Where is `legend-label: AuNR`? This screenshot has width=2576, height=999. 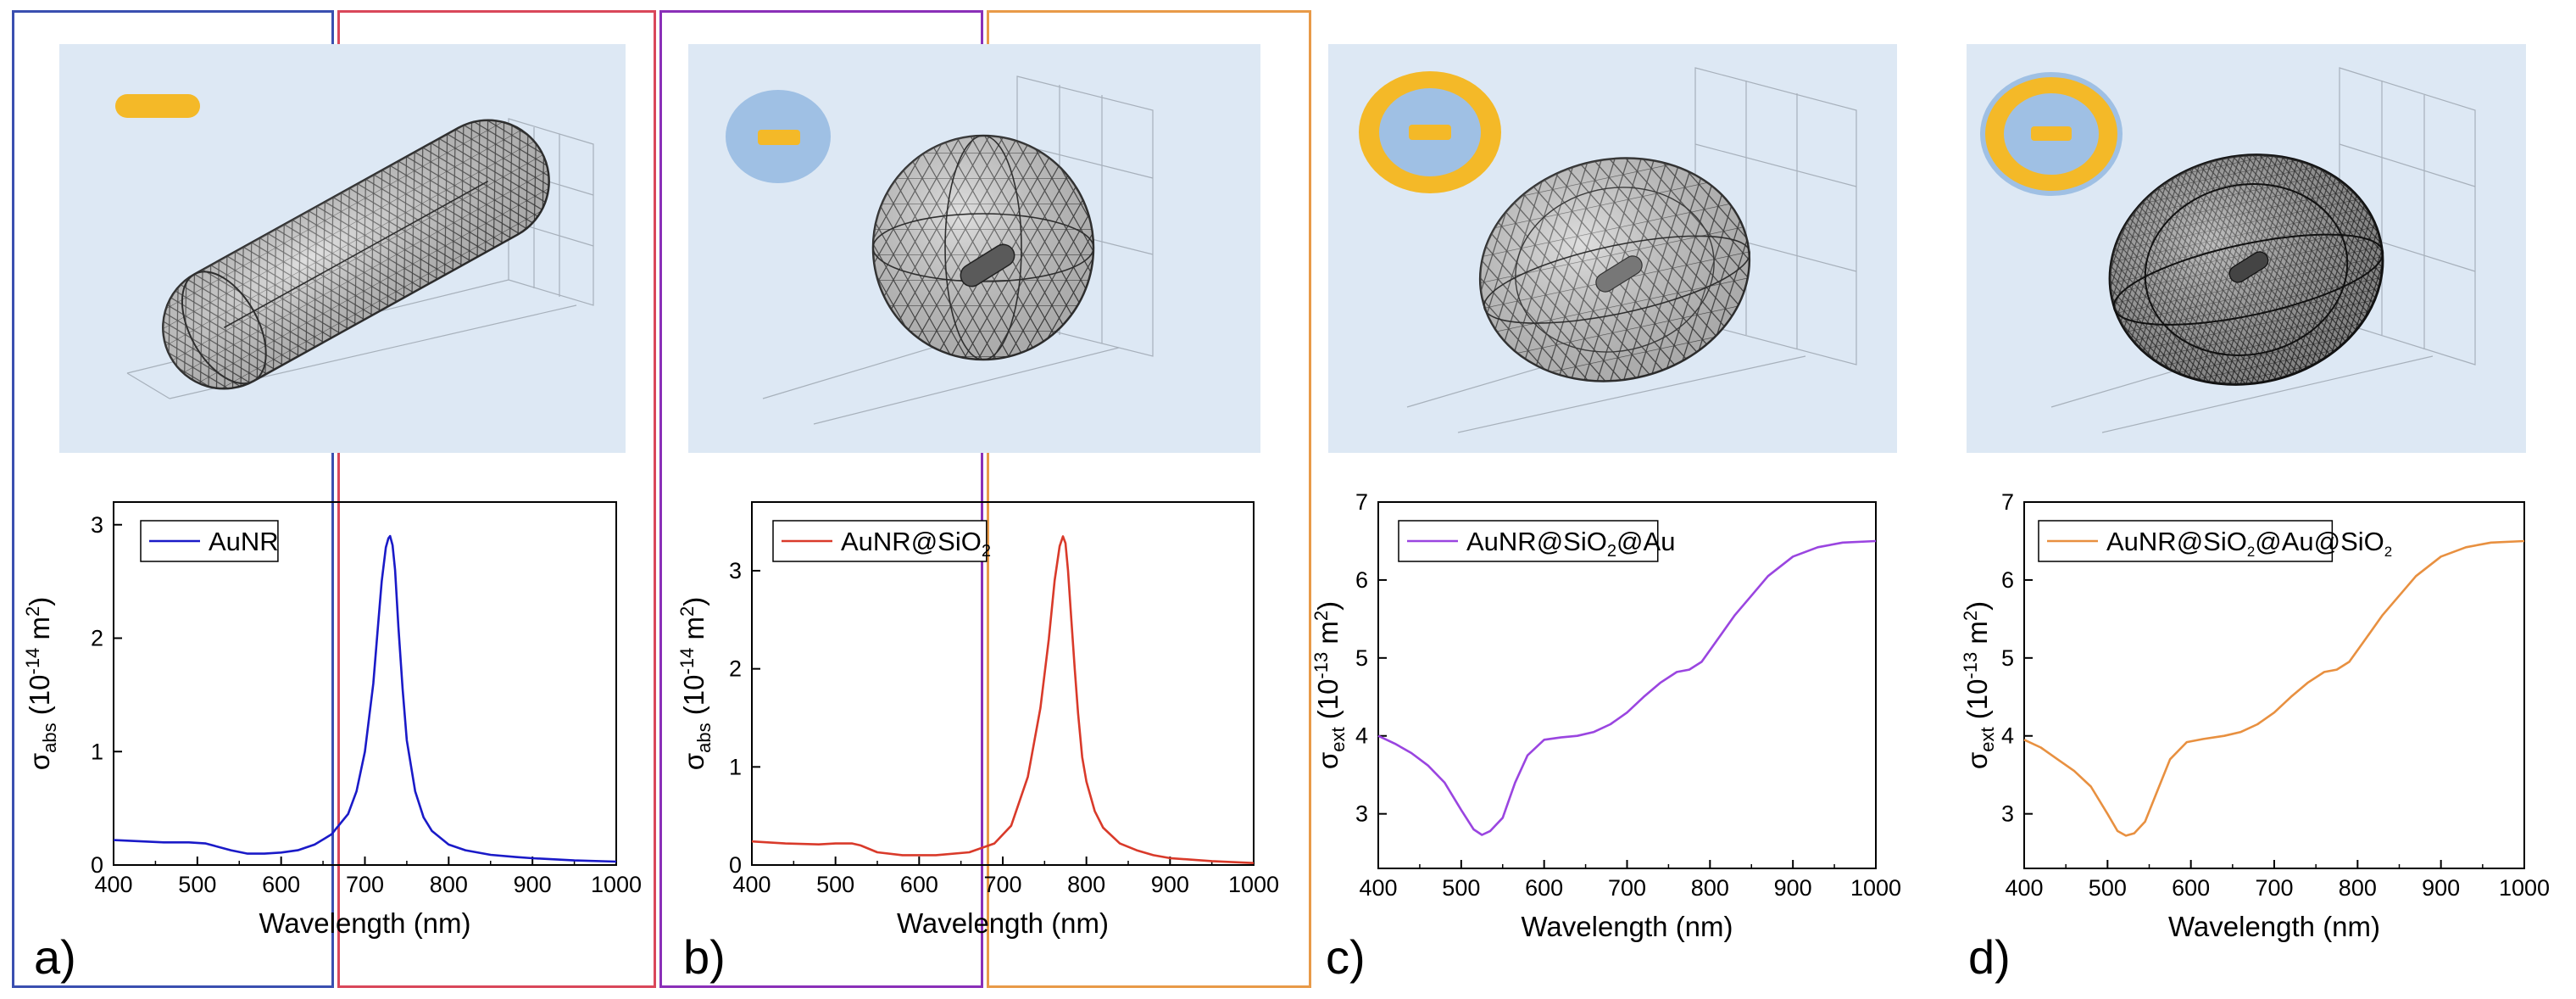 legend-label: AuNR is located at coordinates (244, 541).